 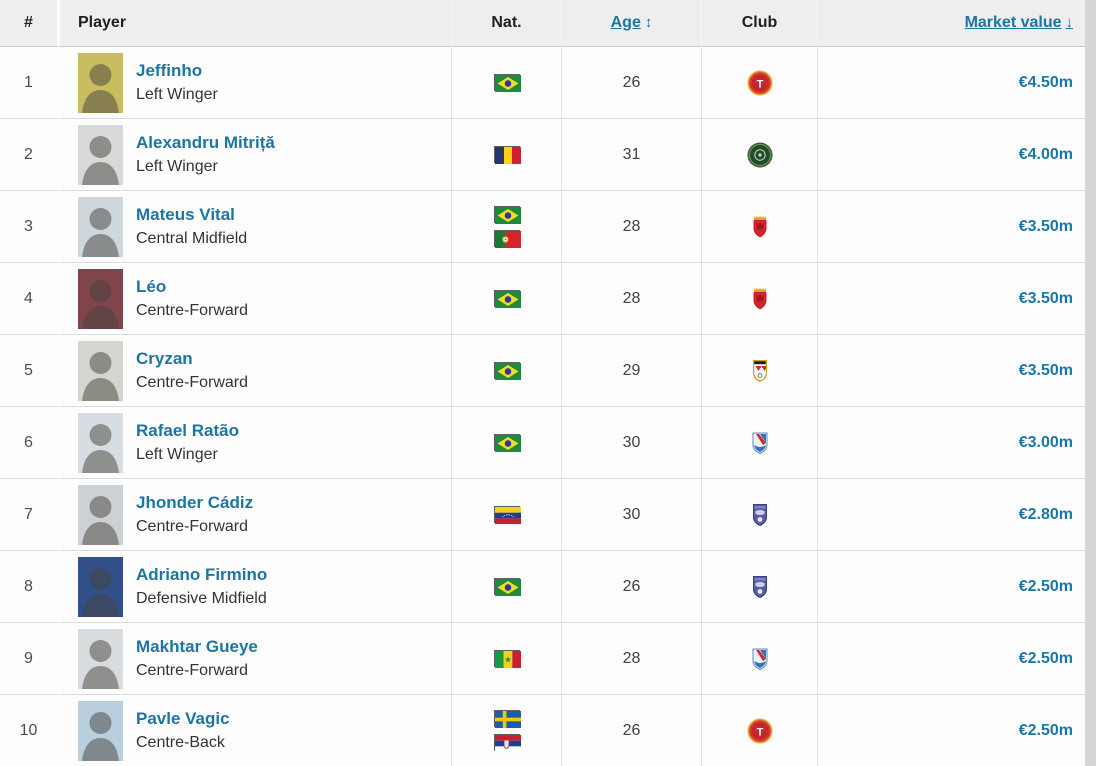 What do you see at coordinates (30, 587) in the screenshot?
I see `player-rank: 8` at bounding box center [30, 587].